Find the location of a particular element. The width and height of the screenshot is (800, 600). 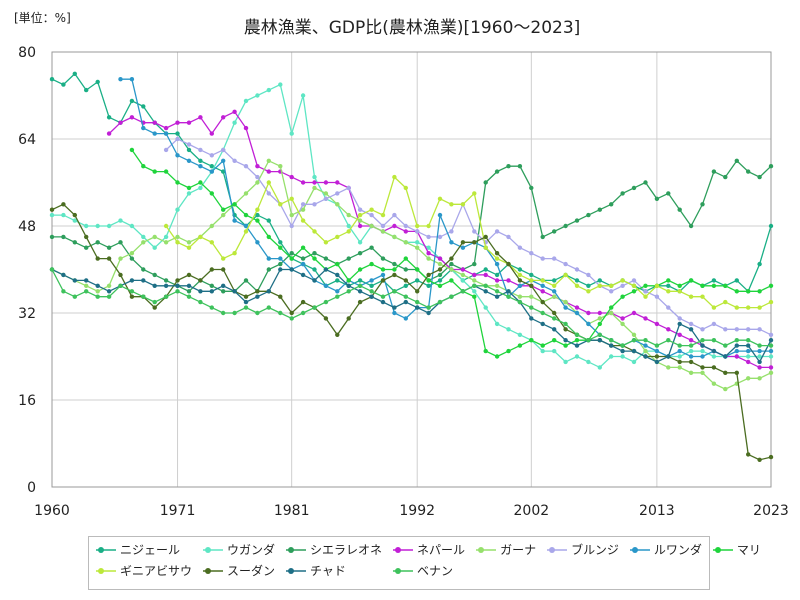

series-line is located at coordinates (411, 316).